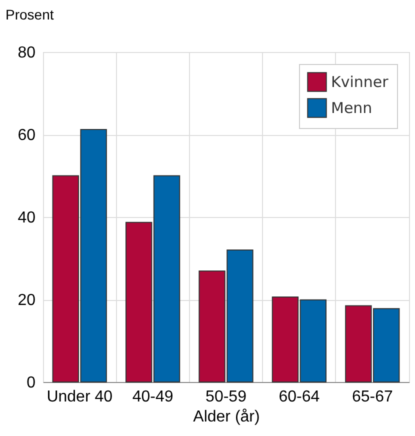 The width and height of the screenshot is (415, 436). I want to click on x-axis-title: Alder (år), so click(226, 417).